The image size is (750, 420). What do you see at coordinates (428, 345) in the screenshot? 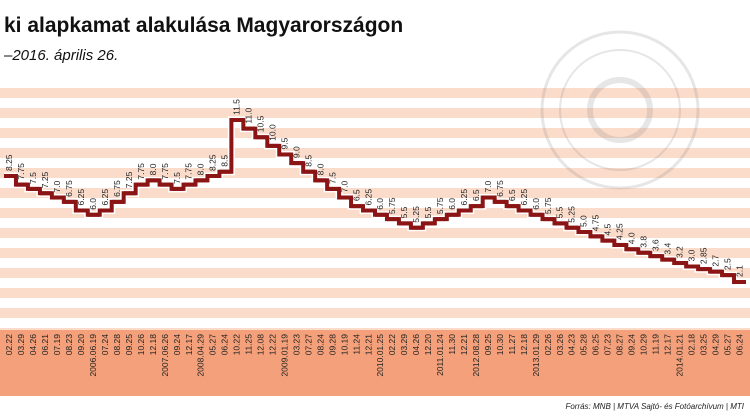
I see `date-label: 12.20` at bounding box center [428, 345].